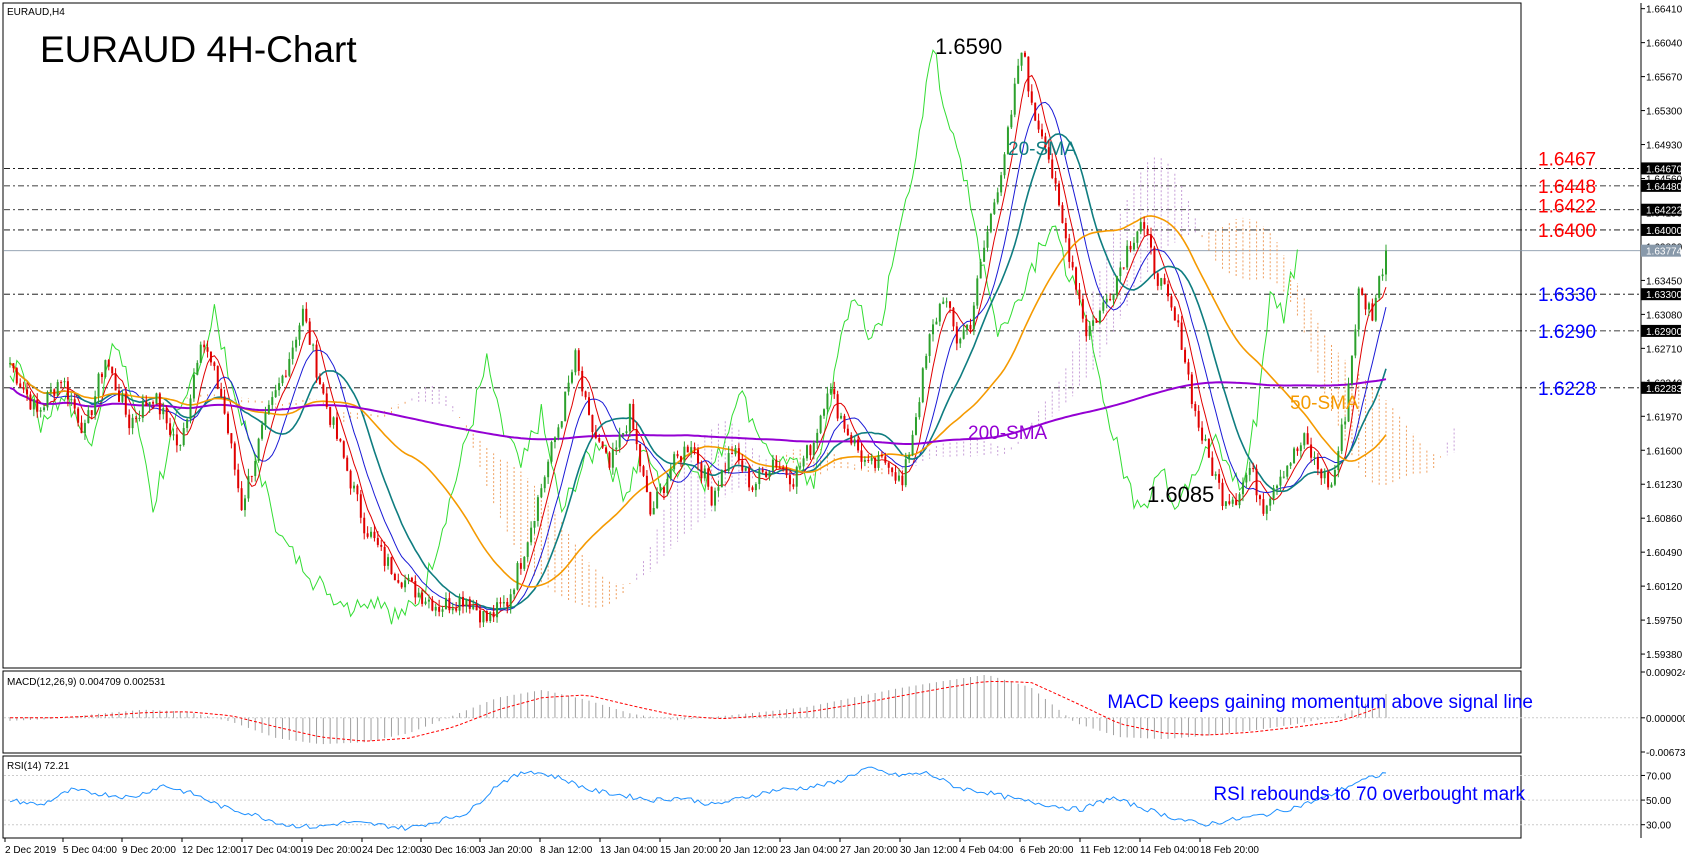 Image resolution: width=1685 pixels, height=860 pixels. Describe the element at coordinates (698, 798) in the screenshot. I see `rsi-line` at that location.